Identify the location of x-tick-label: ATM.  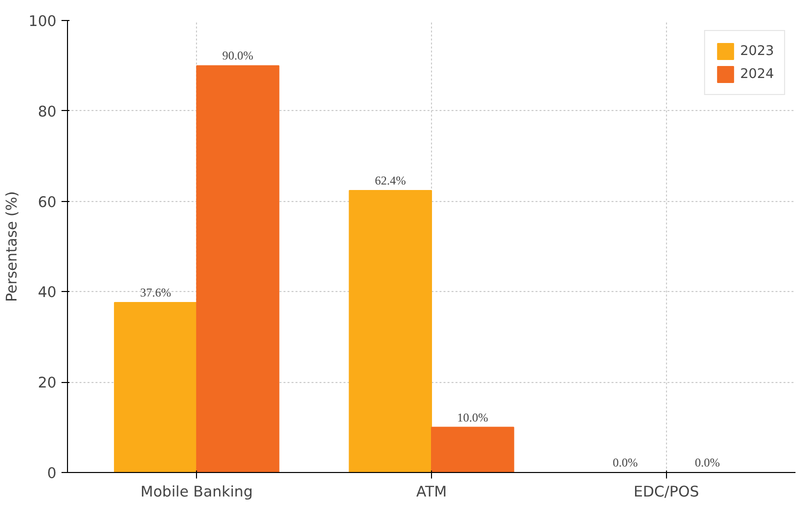
(431, 492).